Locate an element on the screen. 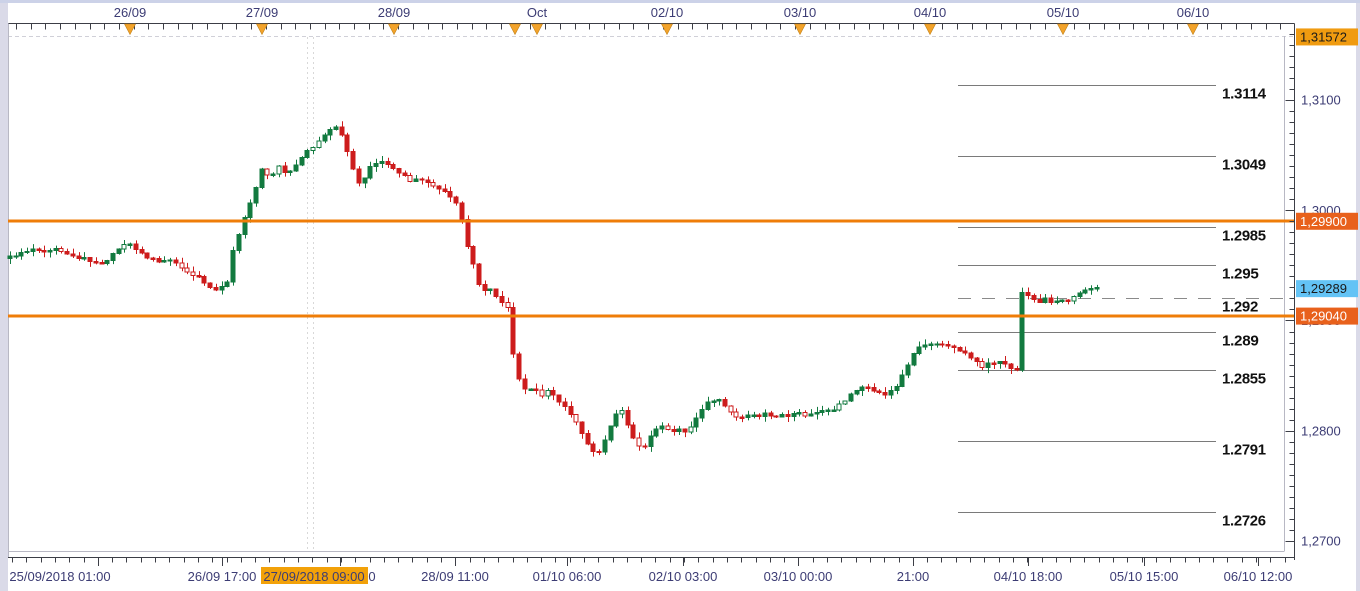  top-date-label: Oct is located at coordinates (537, 12).